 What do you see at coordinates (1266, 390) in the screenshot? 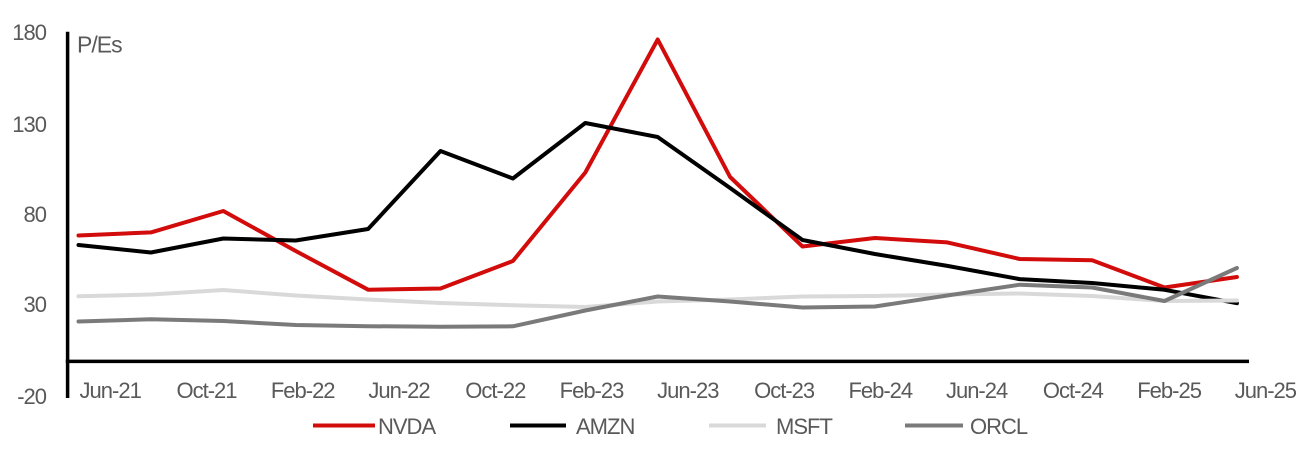
I see `svg-text: Jun-25` at bounding box center [1266, 390].